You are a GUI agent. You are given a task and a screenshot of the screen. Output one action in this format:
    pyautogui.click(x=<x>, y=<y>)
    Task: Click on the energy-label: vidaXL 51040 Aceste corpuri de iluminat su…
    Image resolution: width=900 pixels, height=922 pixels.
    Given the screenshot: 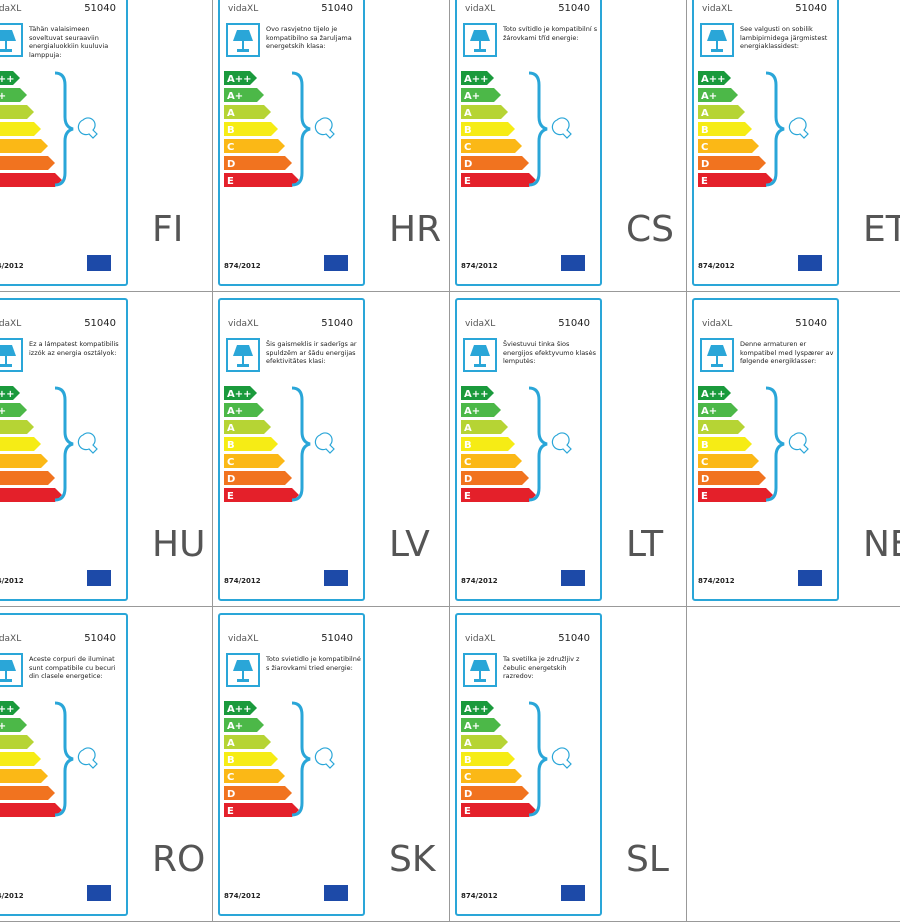 What is the action you would take?
    pyautogui.click(x=64, y=764)
    